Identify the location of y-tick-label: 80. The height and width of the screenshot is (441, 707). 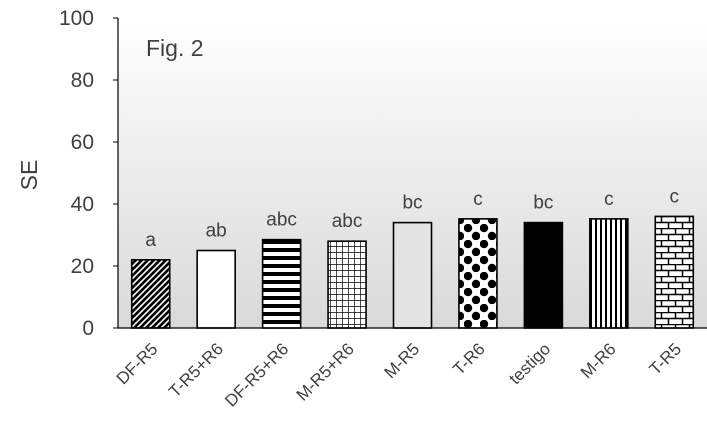
(82, 80).